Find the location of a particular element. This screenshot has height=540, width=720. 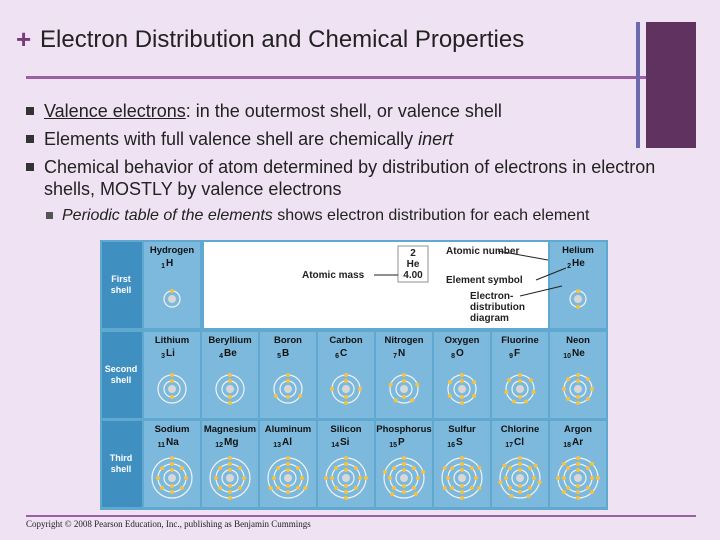

title-plus-mark: + is located at coordinates (24, 39).